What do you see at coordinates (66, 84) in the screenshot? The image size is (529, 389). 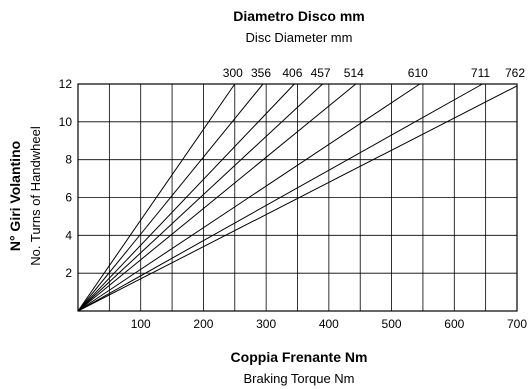 I see `y-tick-label: 12` at bounding box center [66, 84].